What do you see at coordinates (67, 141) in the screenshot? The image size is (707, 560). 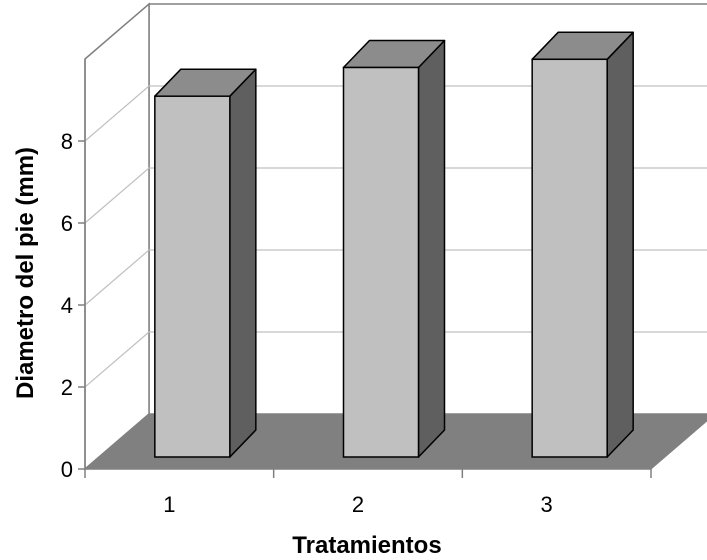 I see `y-tick-label: 8` at bounding box center [67, 141].